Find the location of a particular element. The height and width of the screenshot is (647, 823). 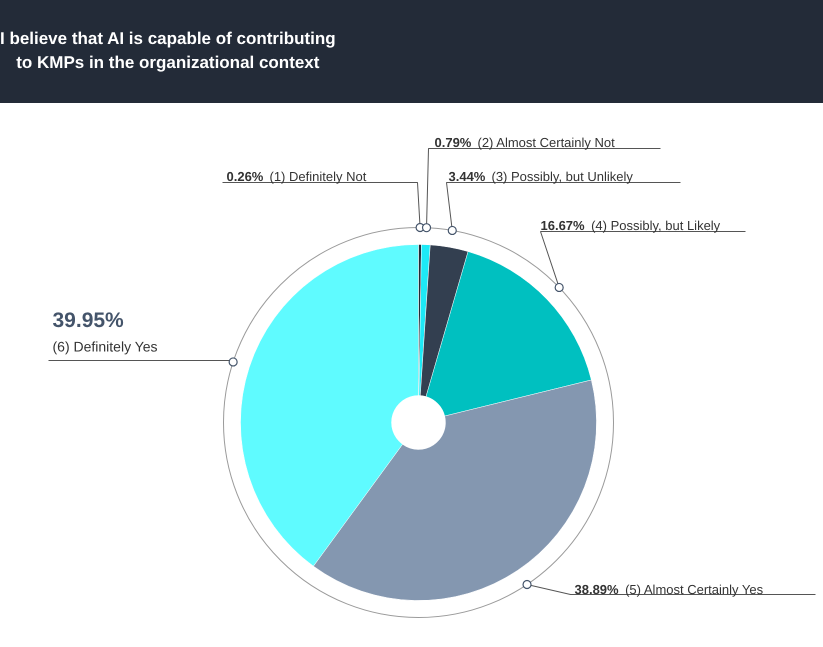

slice-label: (1) Definitely Not is located at coordinates (318, 176).